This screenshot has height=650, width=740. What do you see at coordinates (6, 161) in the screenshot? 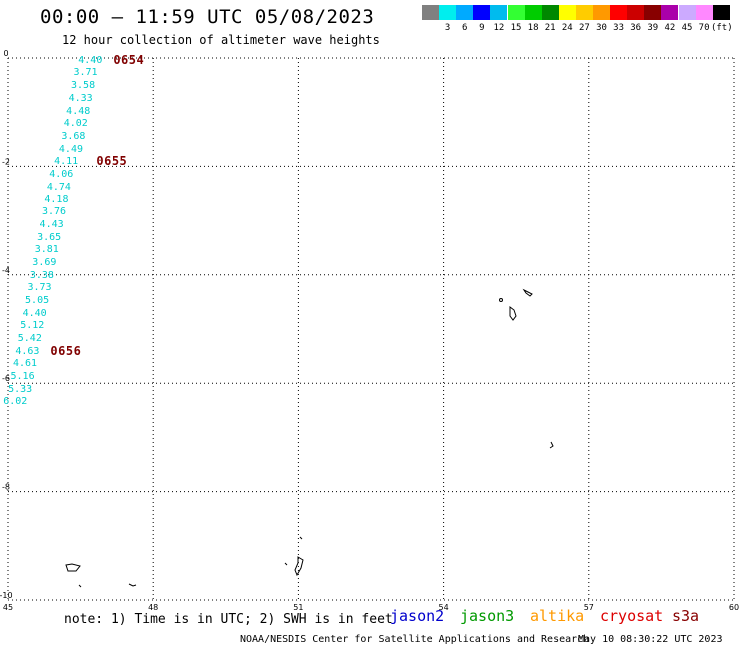
I see `y-tick-label: -2` at bounding box center [6, 161].